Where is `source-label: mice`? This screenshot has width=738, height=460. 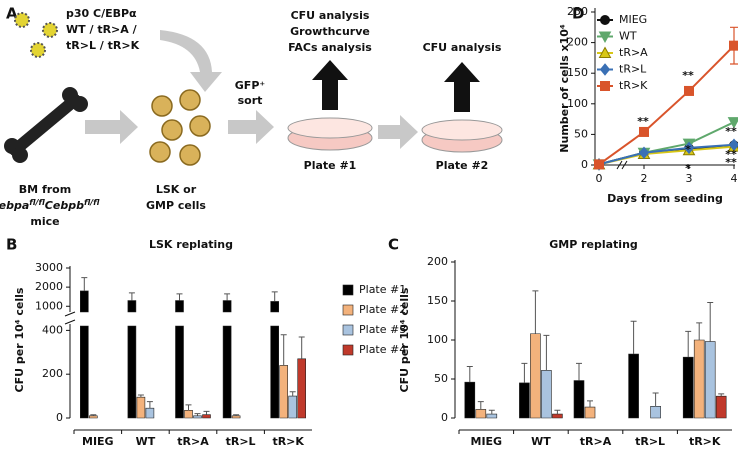 source-label: mice is located at coordinates (44, 221).